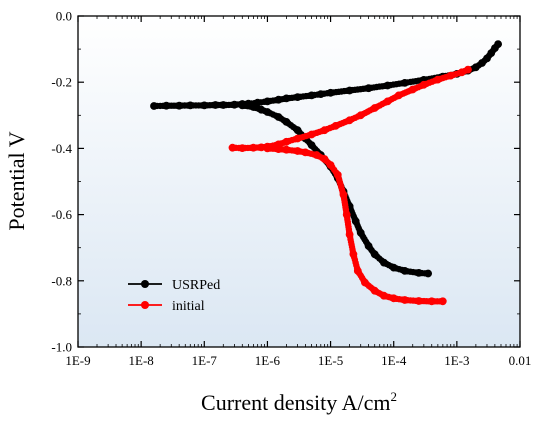  Describe the element at coordinates (61, 82) in the screenshot. I see `y-tick-label: -0.2` at that location.